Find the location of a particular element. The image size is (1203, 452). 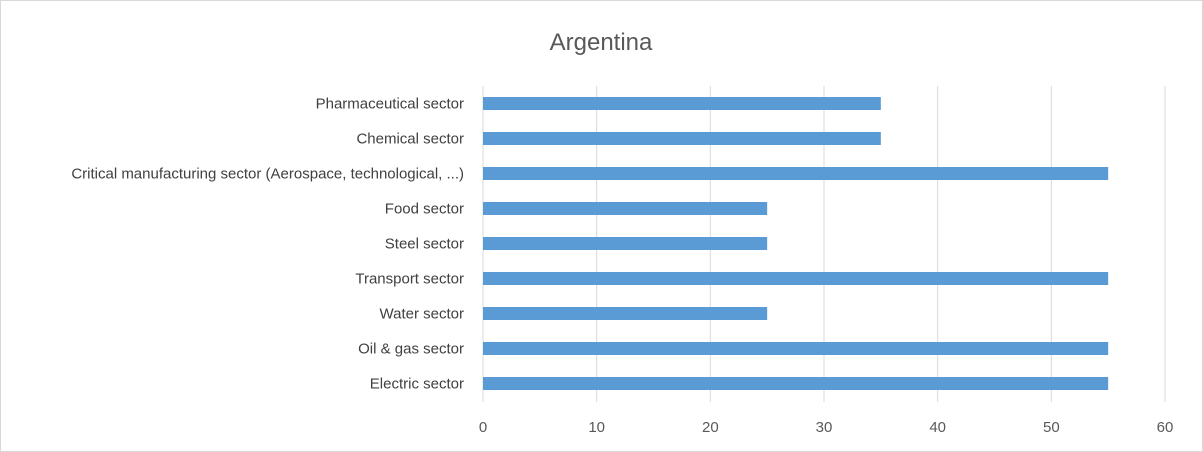

x-tick-label: 20 is located at coordinates (710, 427).